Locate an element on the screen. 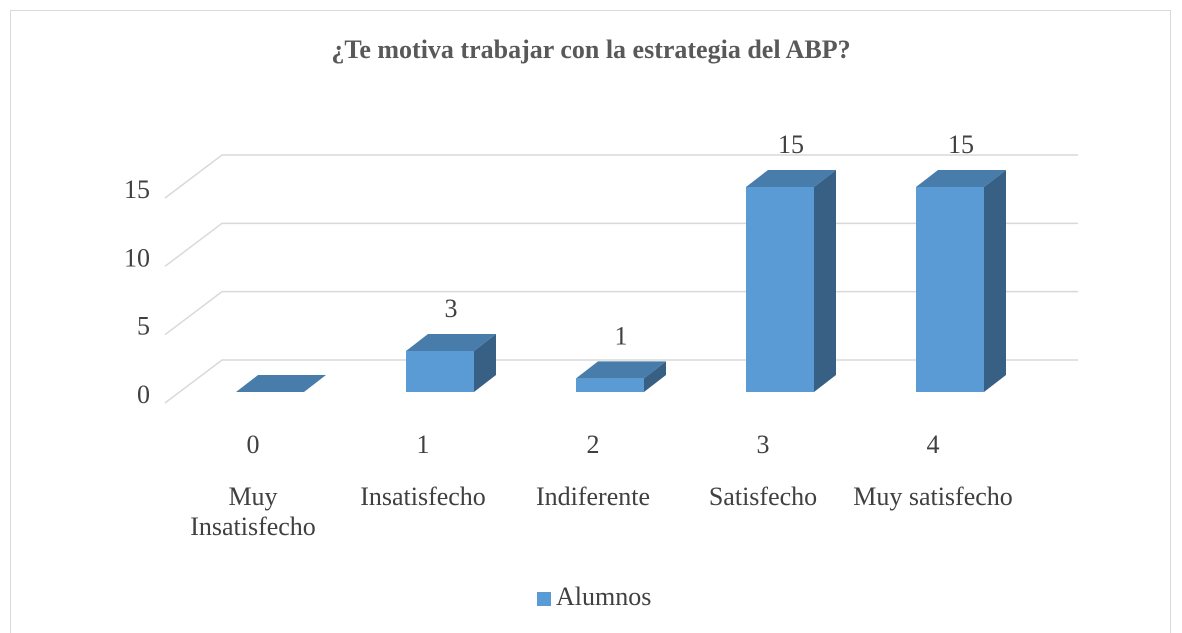 This screenshot has width=1182, height=633. data-label: 1 is located at coordinates (621, 335).